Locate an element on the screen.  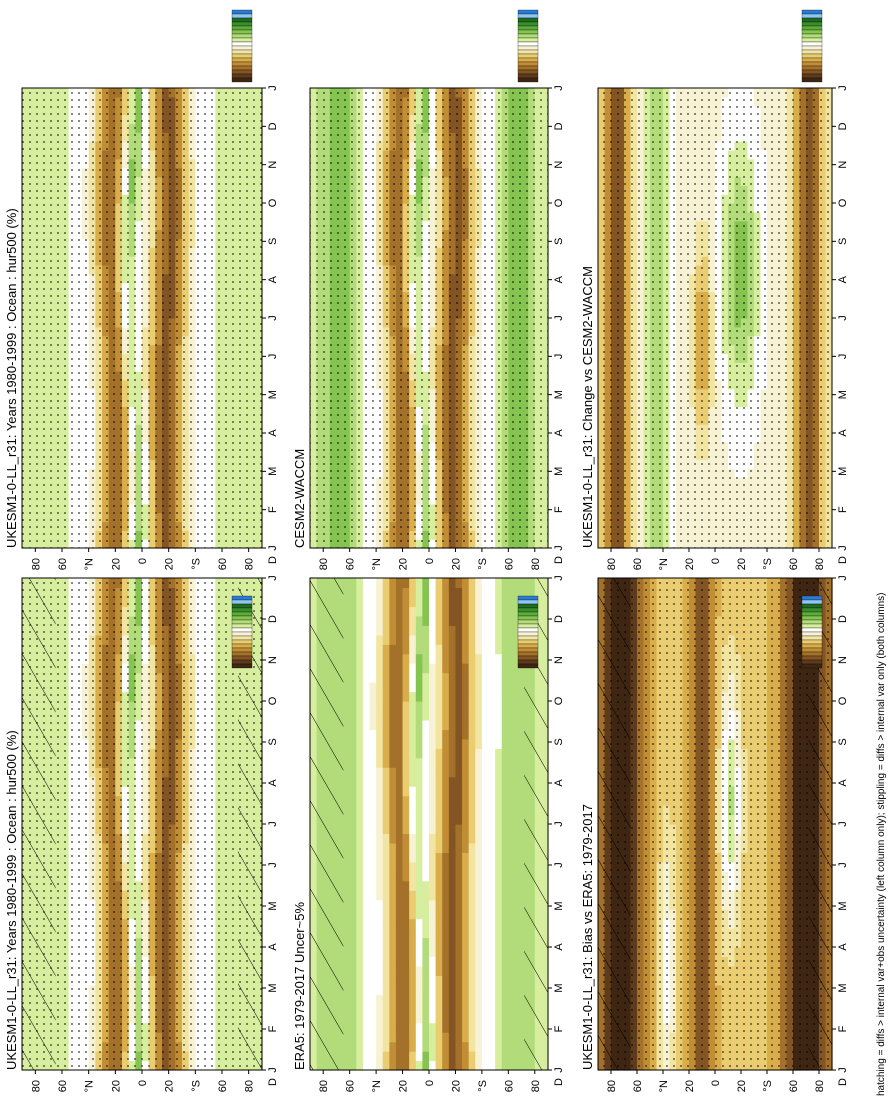
lat-tick-label: 0 is located at coordinates (143, 561).